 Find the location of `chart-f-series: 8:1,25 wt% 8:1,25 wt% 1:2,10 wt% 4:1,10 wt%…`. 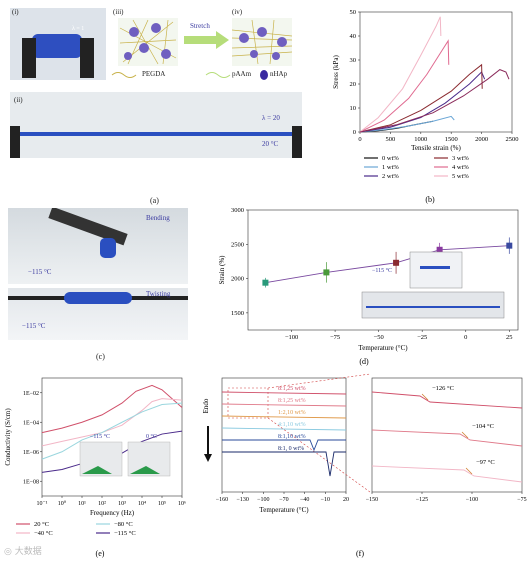

chart-f-series: 8:1,25 wt% 8:1,25 wt% 1:2,10 wt% 4:1,10 wt%… is located at coordinates (372, 434).